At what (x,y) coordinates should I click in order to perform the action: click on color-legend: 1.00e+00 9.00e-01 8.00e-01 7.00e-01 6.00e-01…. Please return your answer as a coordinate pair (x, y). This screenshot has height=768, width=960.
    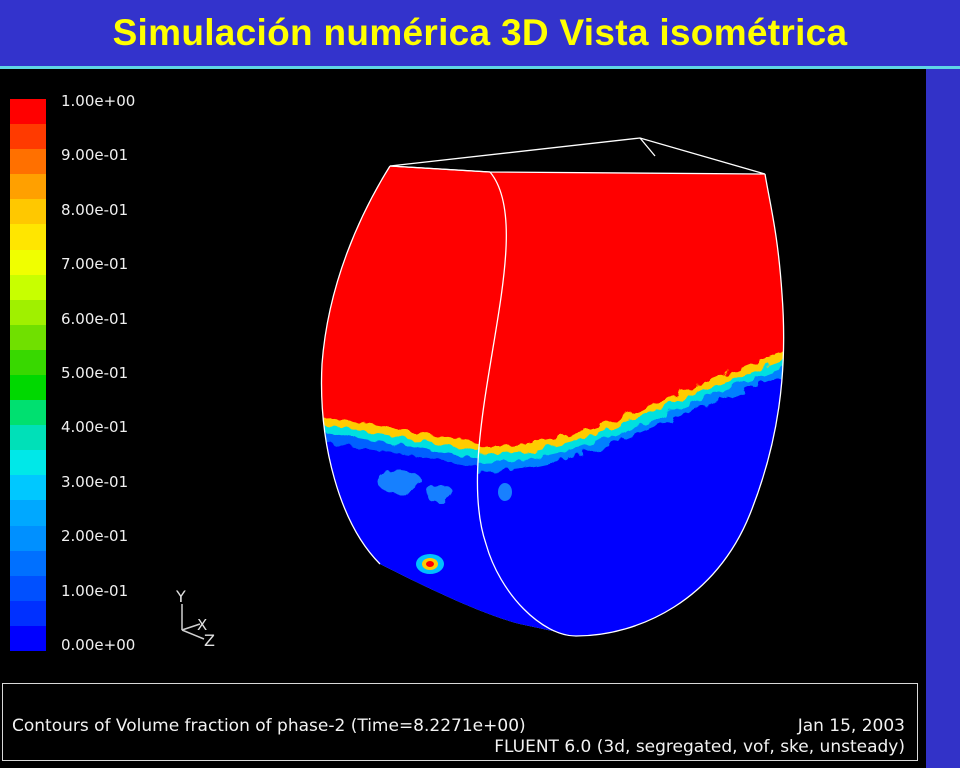
    Looking at the image, I should click on (80, 375).